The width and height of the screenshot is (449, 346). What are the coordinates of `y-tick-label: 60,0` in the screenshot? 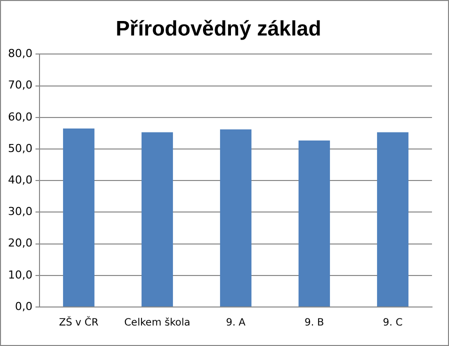 It's located at (20, 117).